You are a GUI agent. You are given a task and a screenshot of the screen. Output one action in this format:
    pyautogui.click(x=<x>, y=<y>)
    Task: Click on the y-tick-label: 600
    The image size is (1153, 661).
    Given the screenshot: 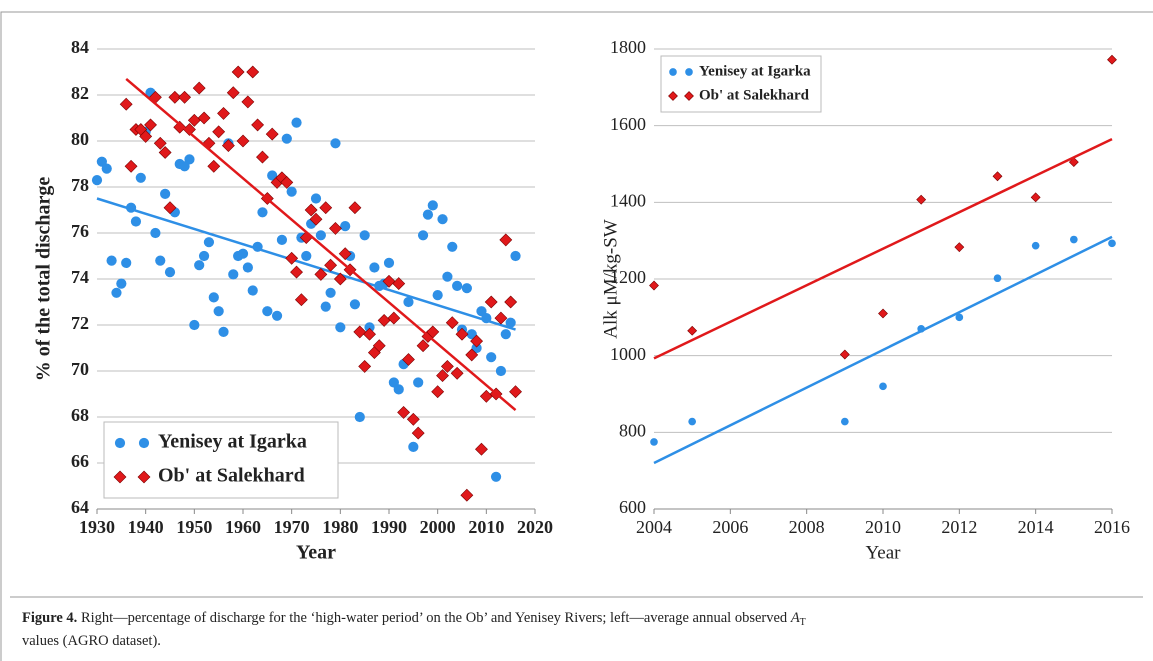 What is the action you would take?
    pyautogui.click(x=632, y=507)
    